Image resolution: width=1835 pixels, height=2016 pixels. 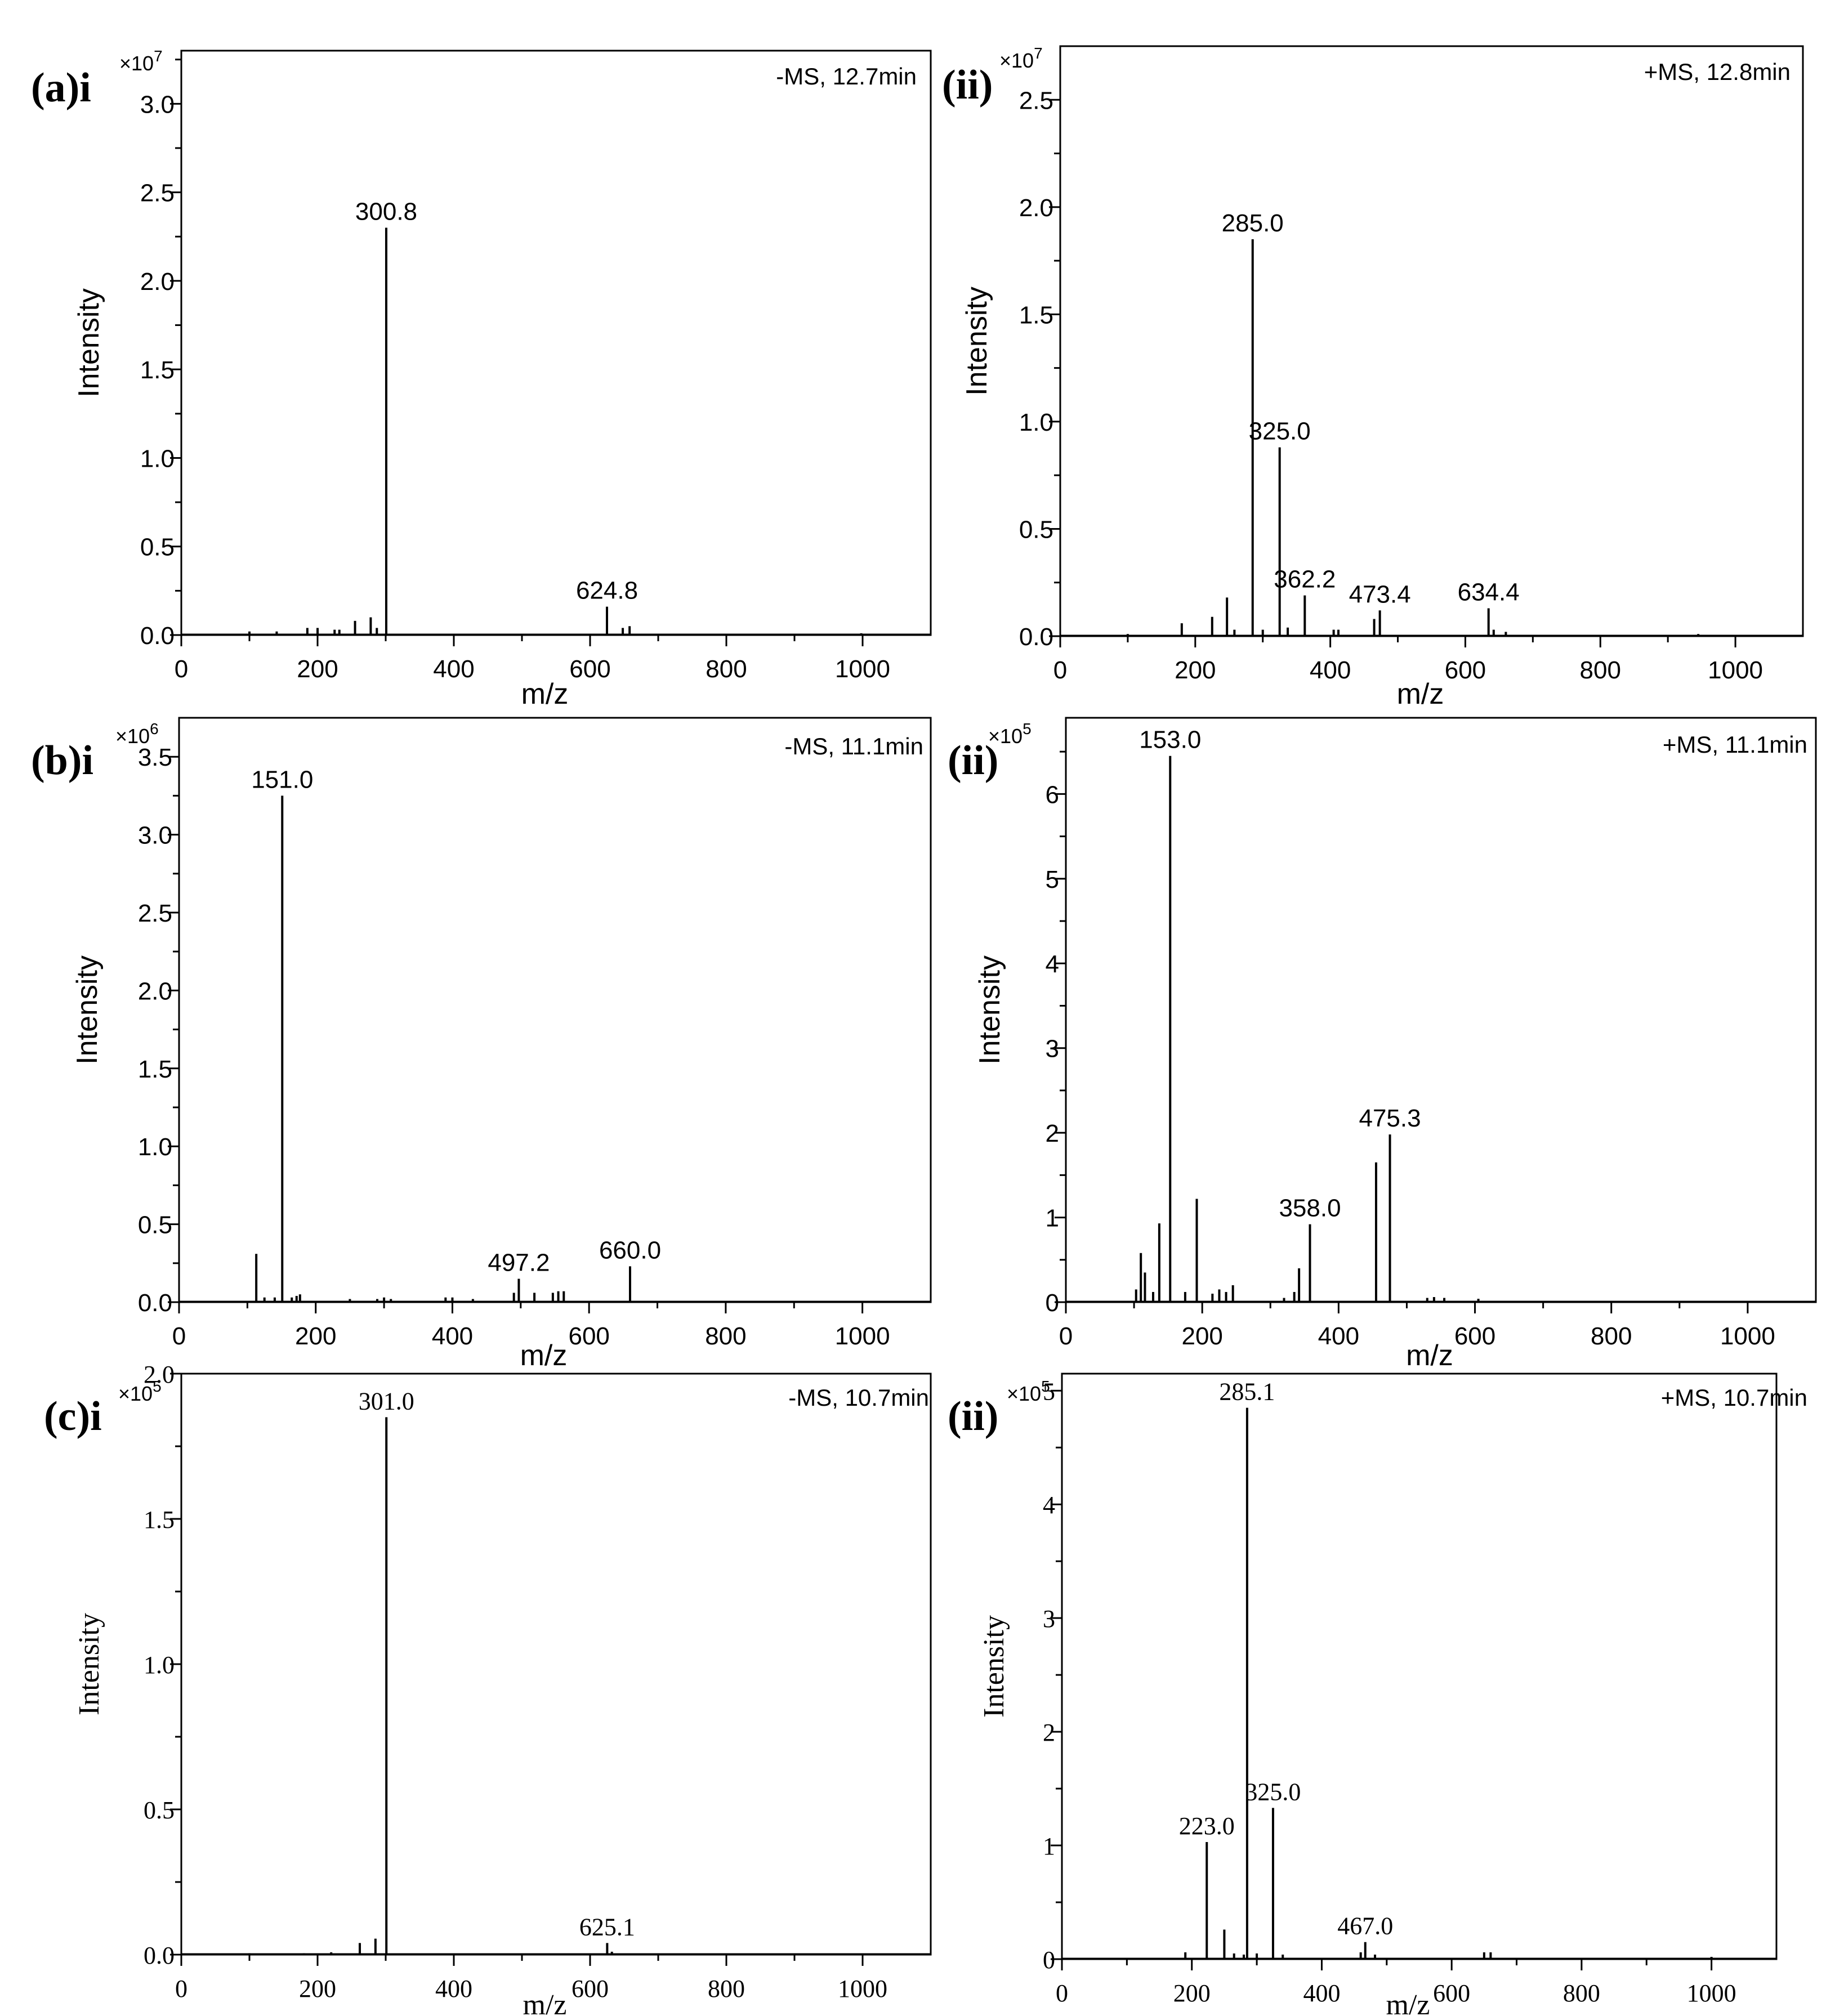 What do you see at coordinates (155, 914) in the screenshot?
I see `y-tick-label: 2.5` at bounding box center [155, 914].